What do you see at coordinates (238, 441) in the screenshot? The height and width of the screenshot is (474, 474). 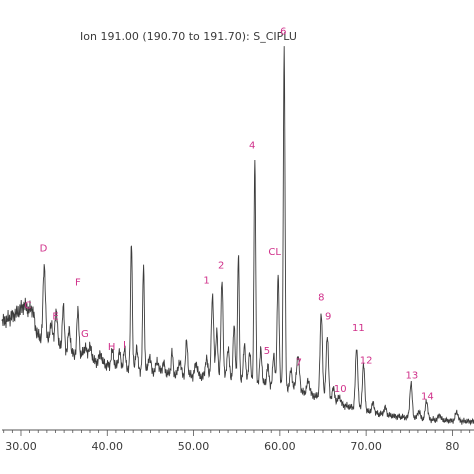 I see `x-axis: 30.00 40.00 50.00 60.00 70.00 80` at bounding box center [238, 441].